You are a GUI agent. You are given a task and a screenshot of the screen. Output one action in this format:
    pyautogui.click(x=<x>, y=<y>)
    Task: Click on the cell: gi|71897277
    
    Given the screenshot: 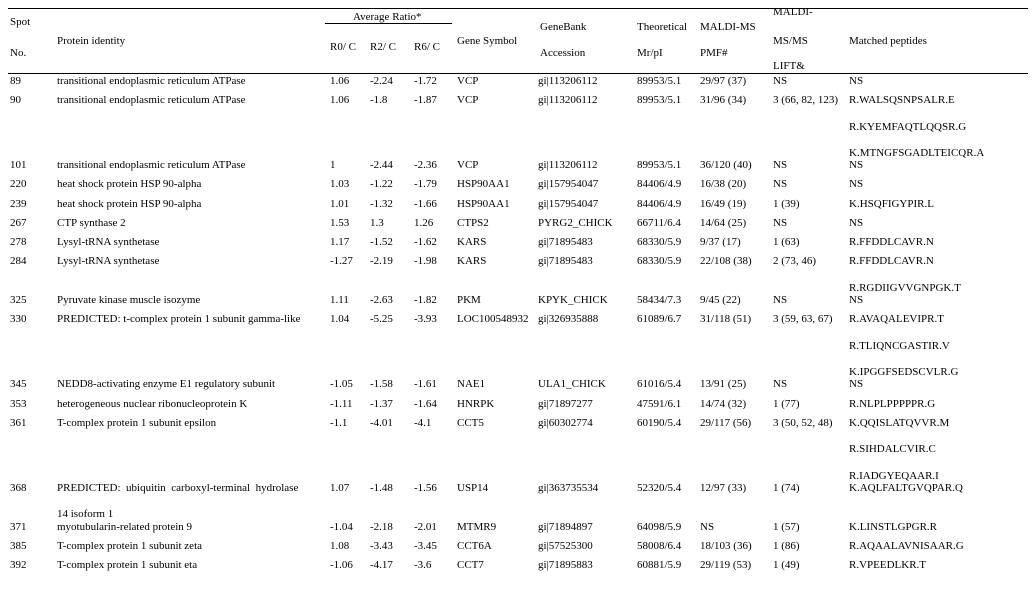 What is the action you would take?
    pyautogui.click(x=565, y=403)
    